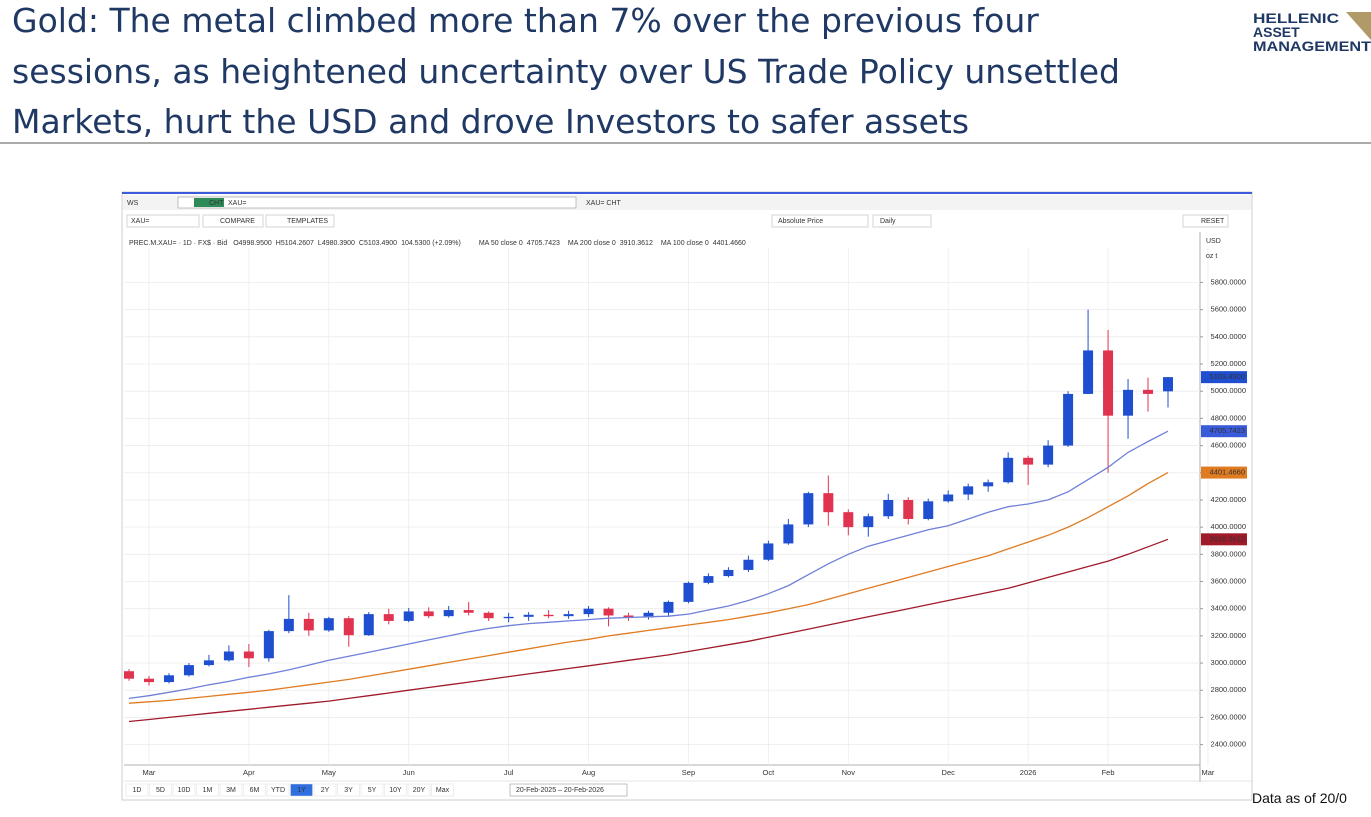  Describe the element at coordinates (1228, 553) in the screenshot. I see `y-tick-label: 3800.0000` at that location.